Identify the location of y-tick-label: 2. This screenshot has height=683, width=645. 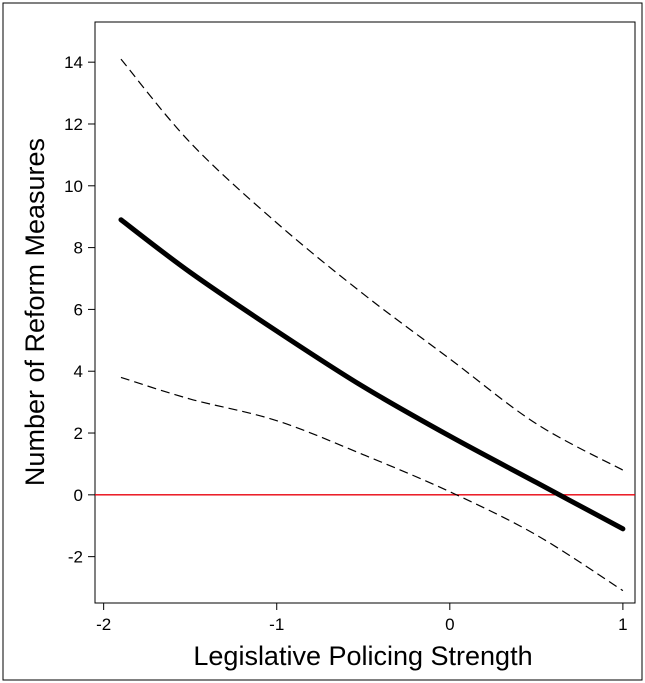
(78, 433).